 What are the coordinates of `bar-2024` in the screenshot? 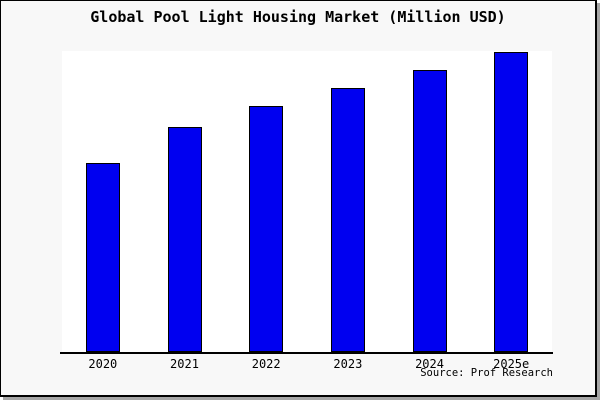 It's located at (429, 211).